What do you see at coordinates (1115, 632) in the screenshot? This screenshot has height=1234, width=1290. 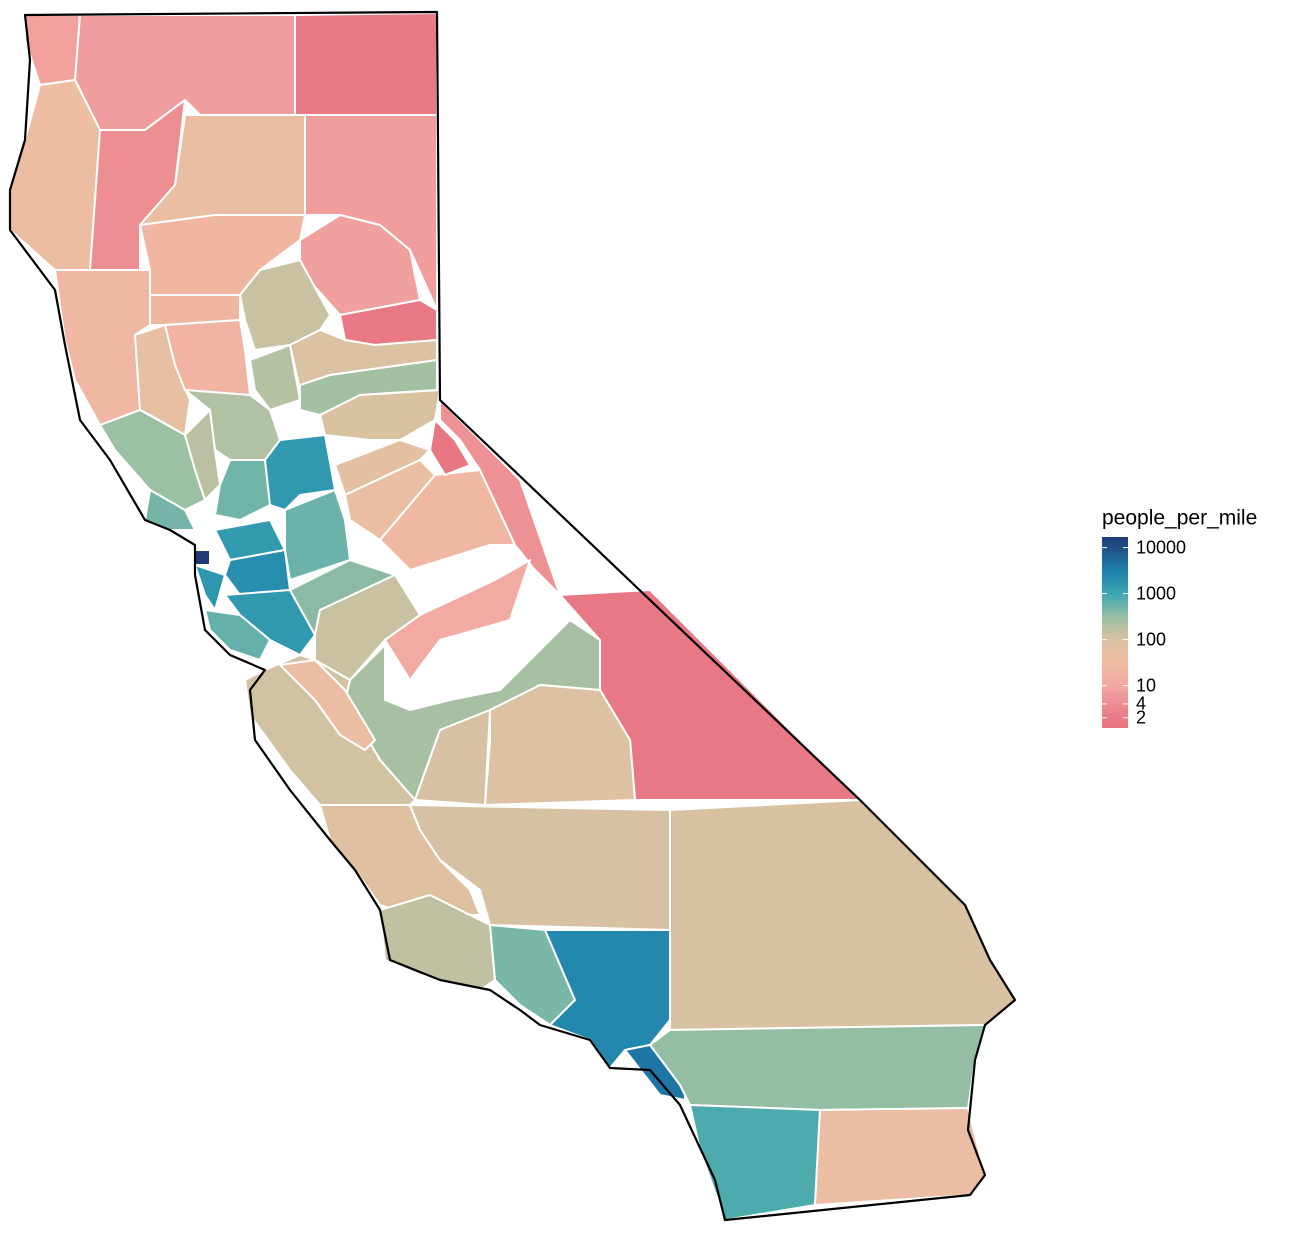 I see `colorbar` at bounding box center [1115, 632].